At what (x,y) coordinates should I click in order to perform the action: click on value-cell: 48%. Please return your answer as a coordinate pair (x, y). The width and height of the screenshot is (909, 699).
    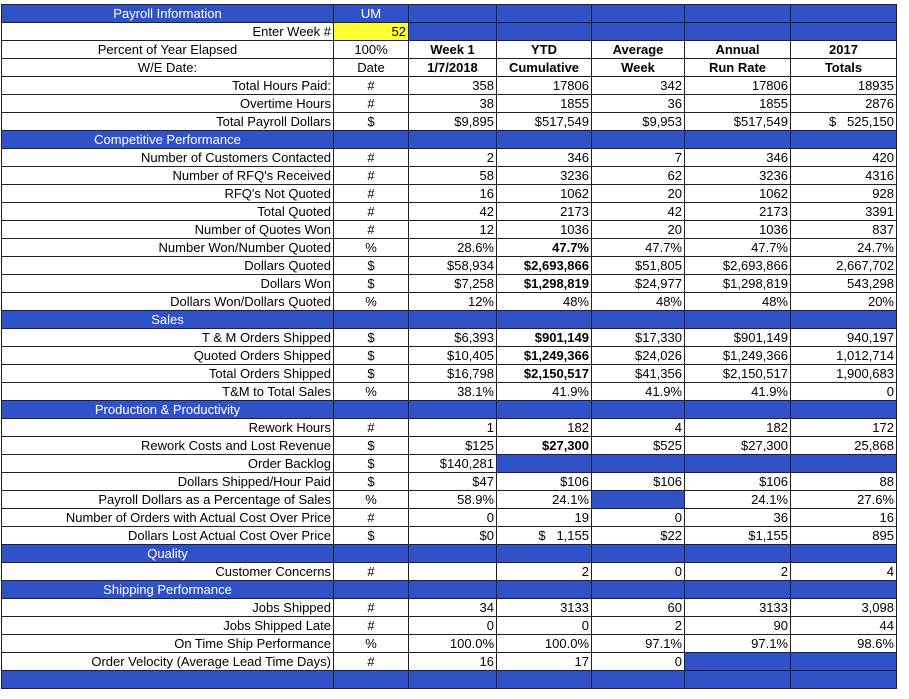
    Looking at the image, I should click on (737, 301).